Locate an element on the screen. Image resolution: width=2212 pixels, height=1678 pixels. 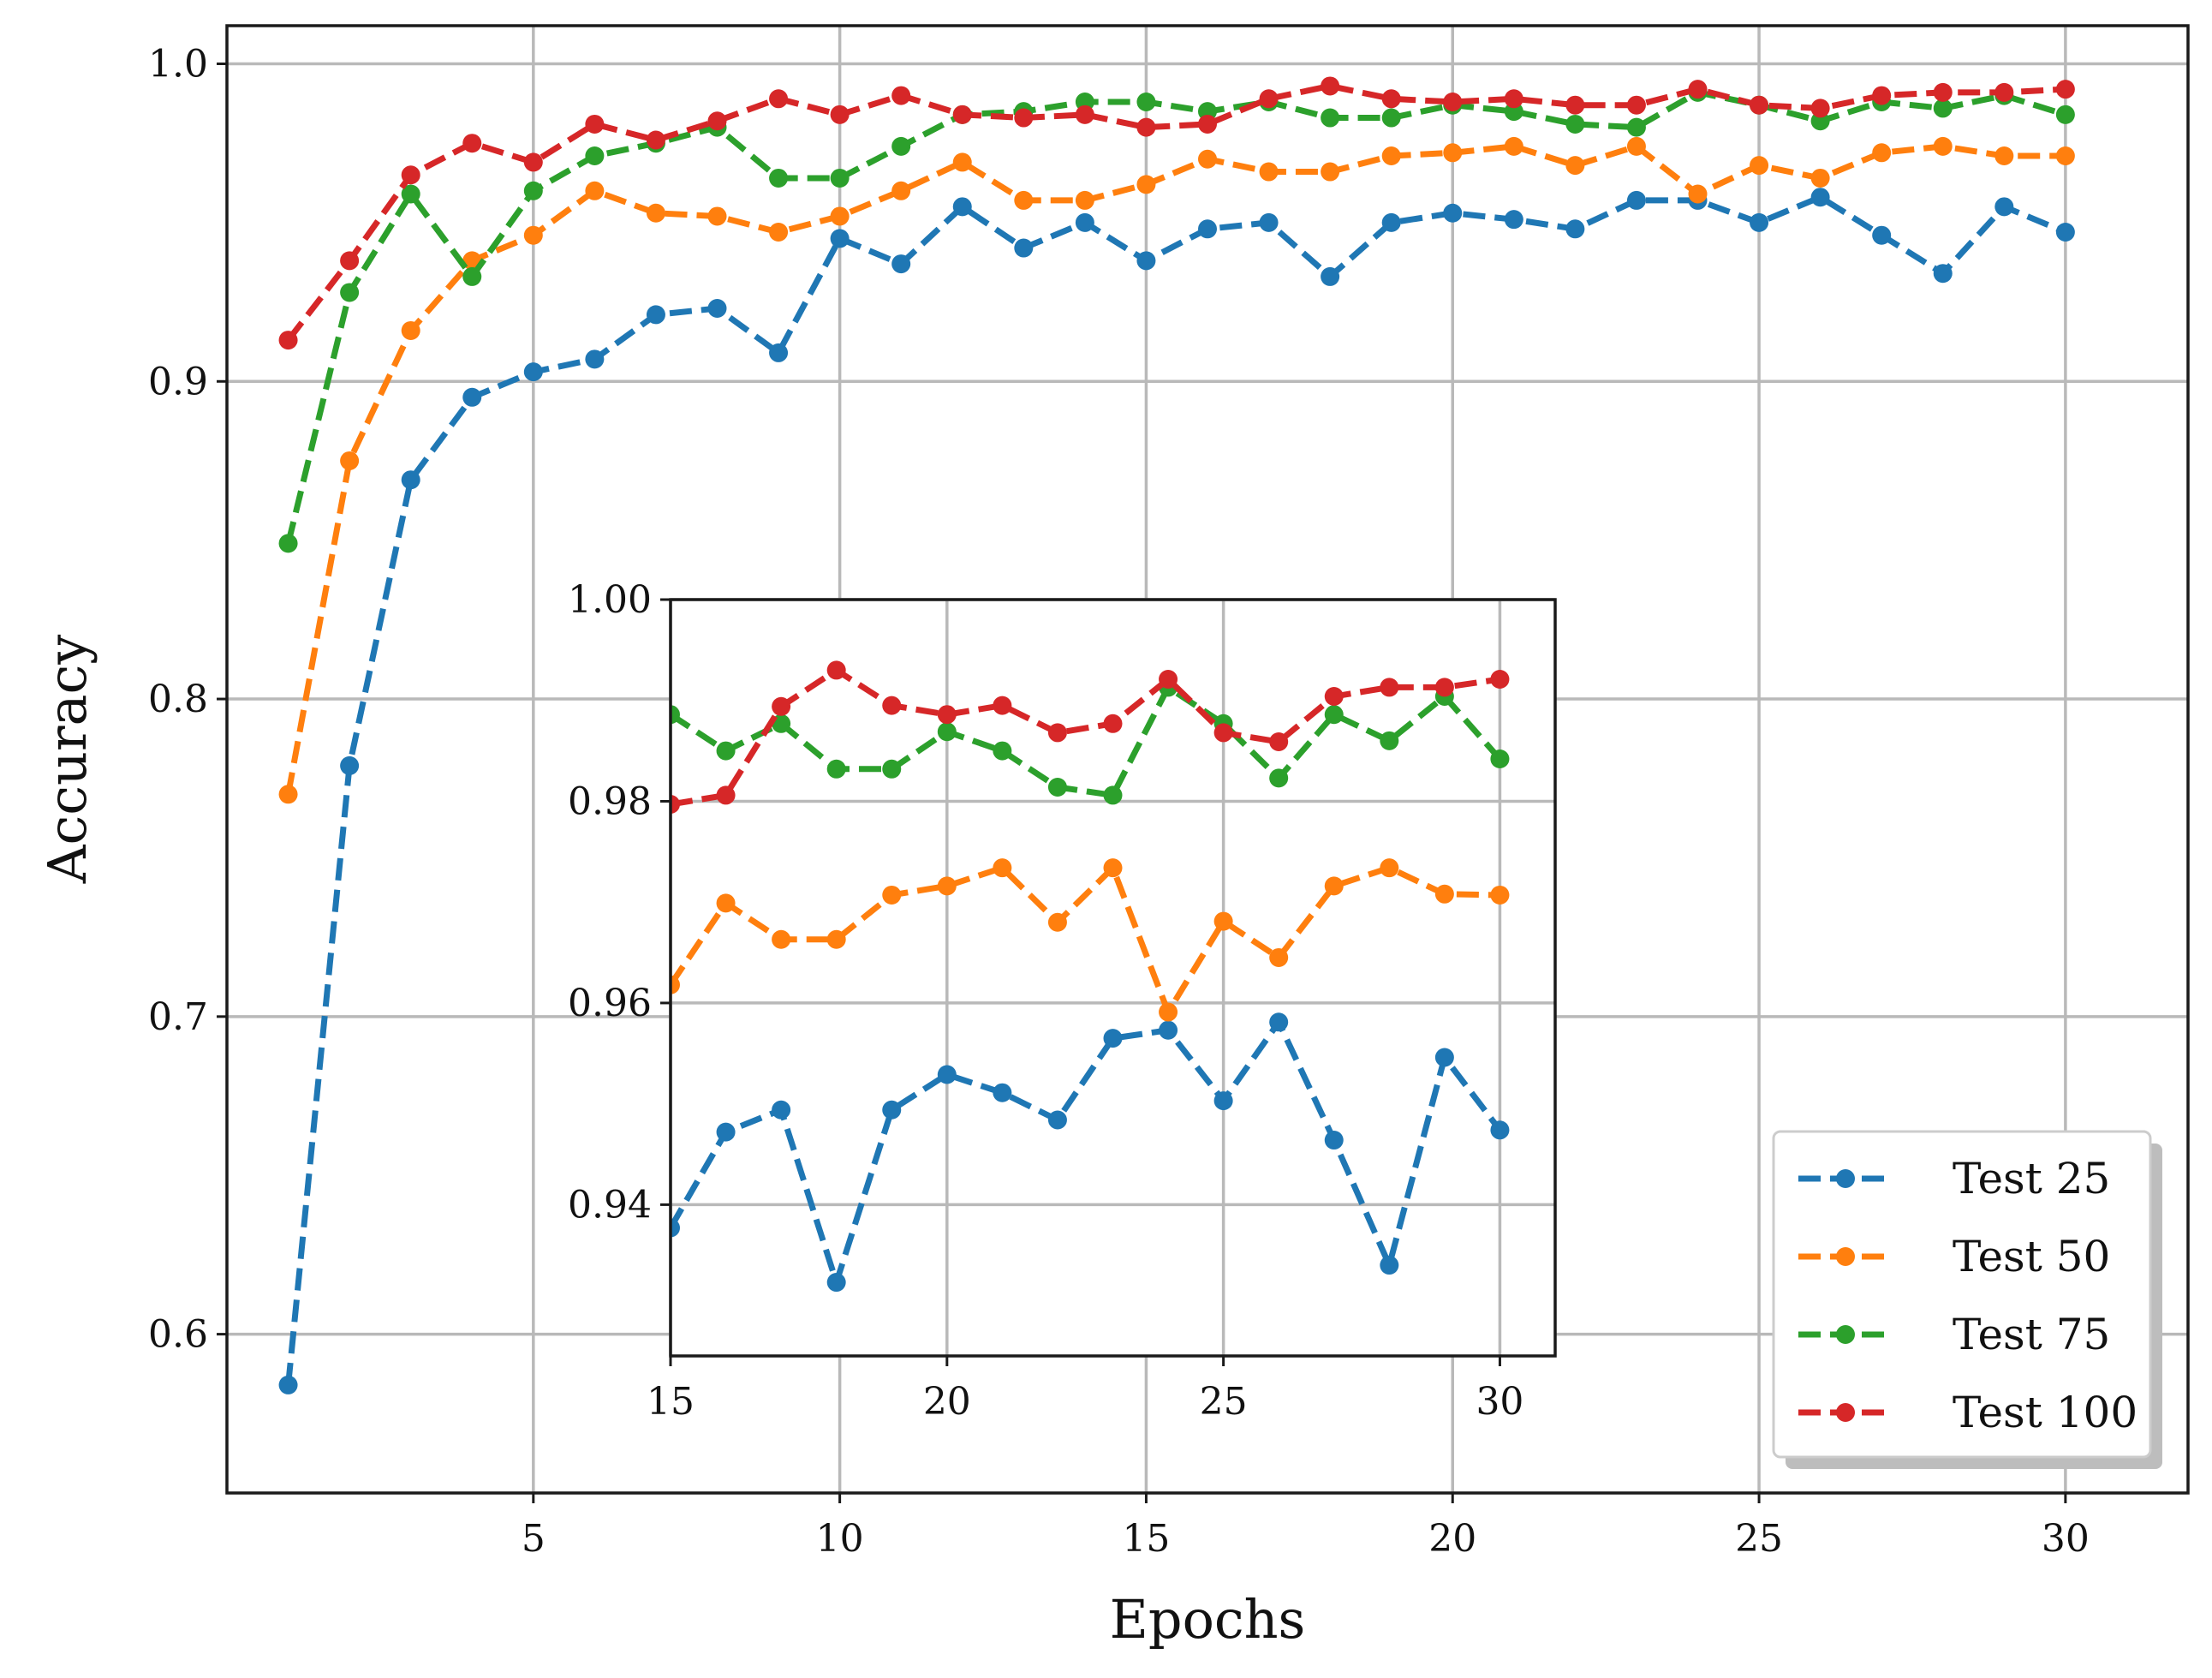
main-x-tick-label: 5 is located at coordinates (534, 1539).